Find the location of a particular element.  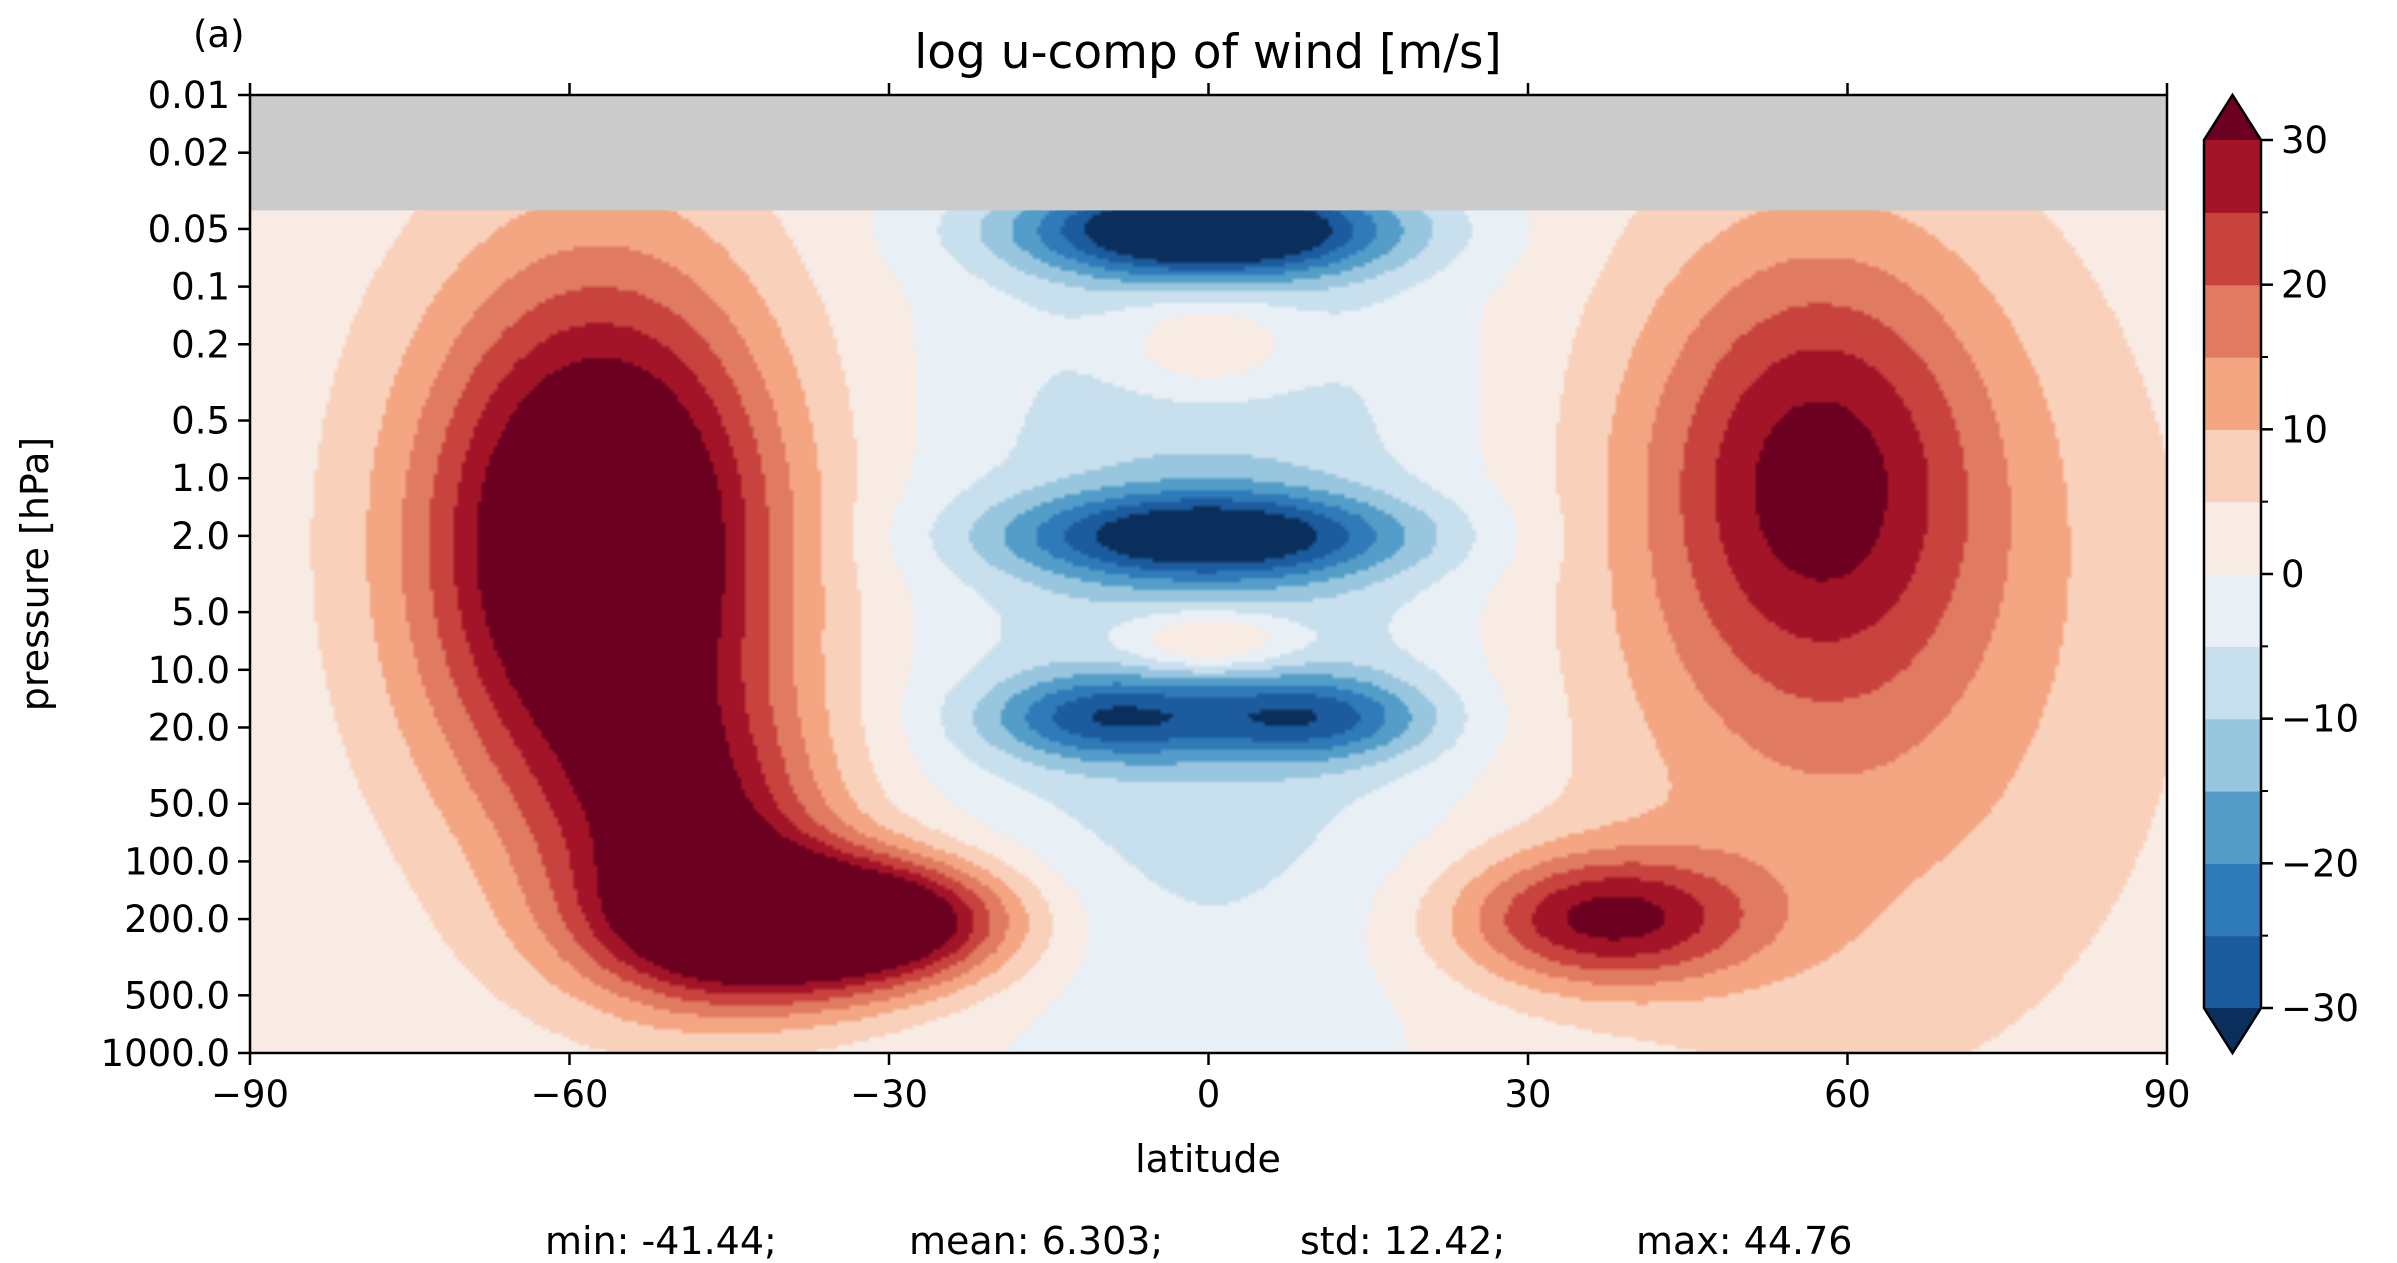

y-tick: 5.0 is located at coordinates (210, 612).